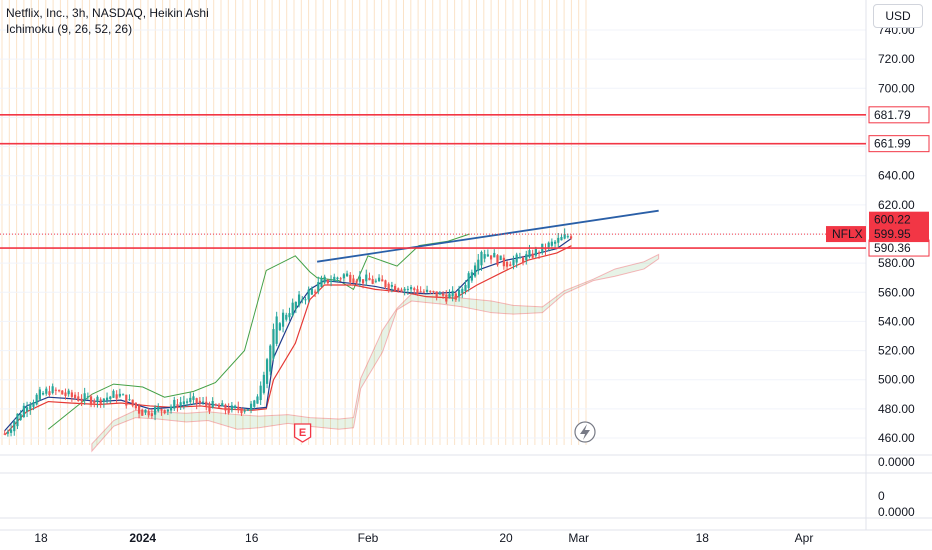 The height and width of the screenshot is (550, 932). Describe the element at coordinates (142, 538) in the screenshot. I see `x-tick-label: 2024` at that location.